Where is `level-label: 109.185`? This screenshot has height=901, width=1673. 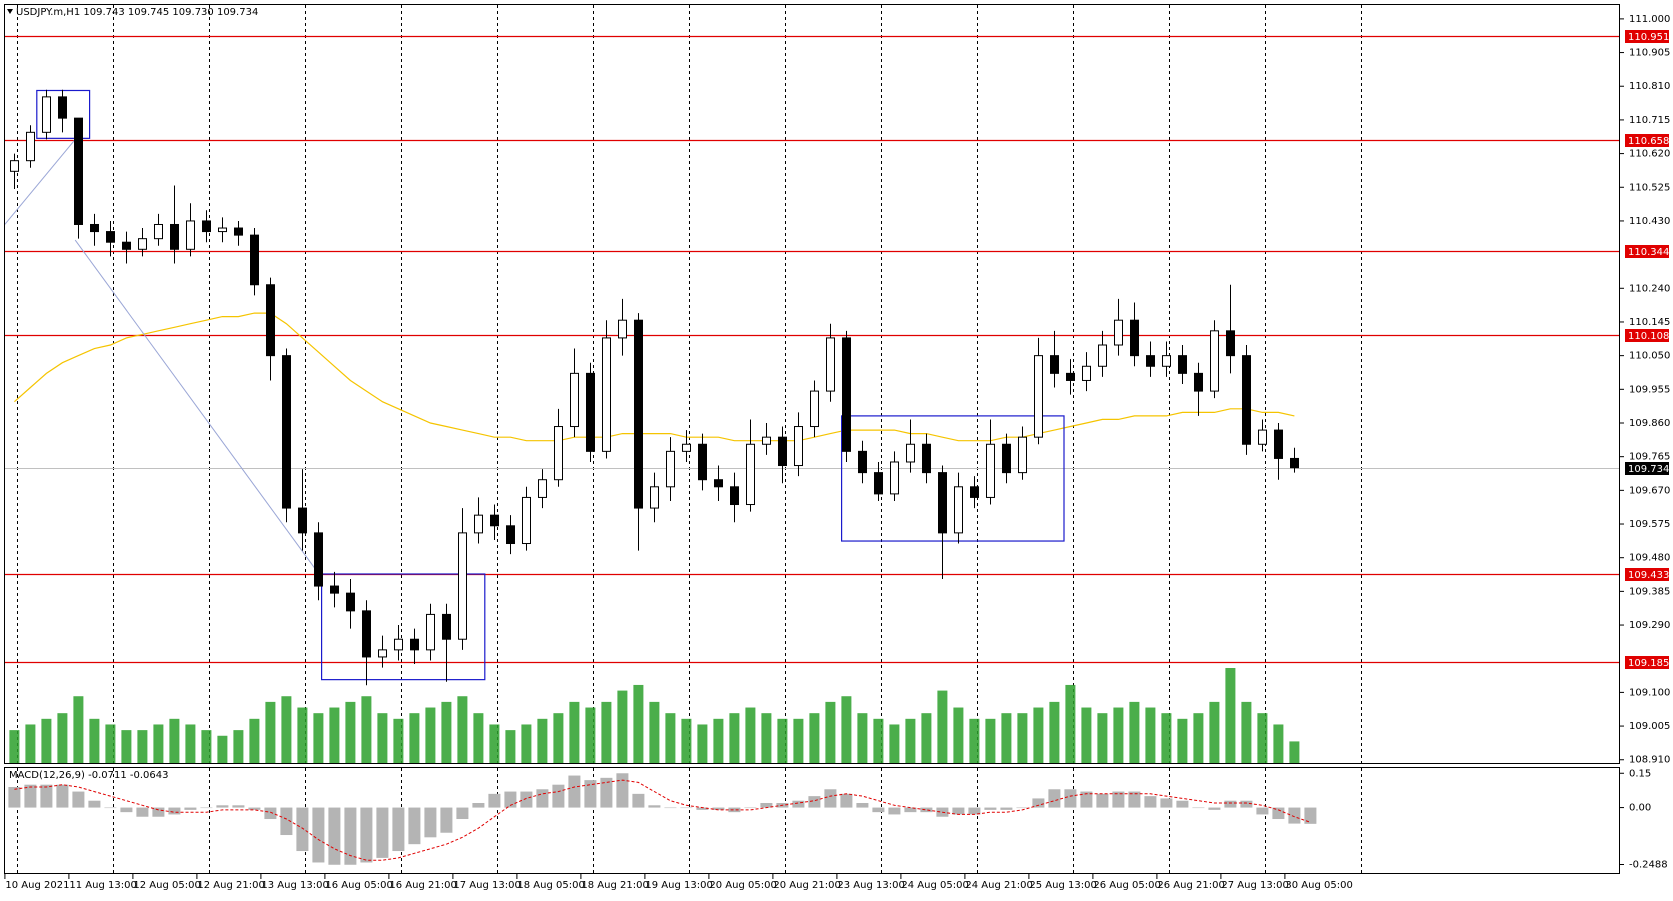
level-label: 109.185 is located at coordinates (1648, 663).